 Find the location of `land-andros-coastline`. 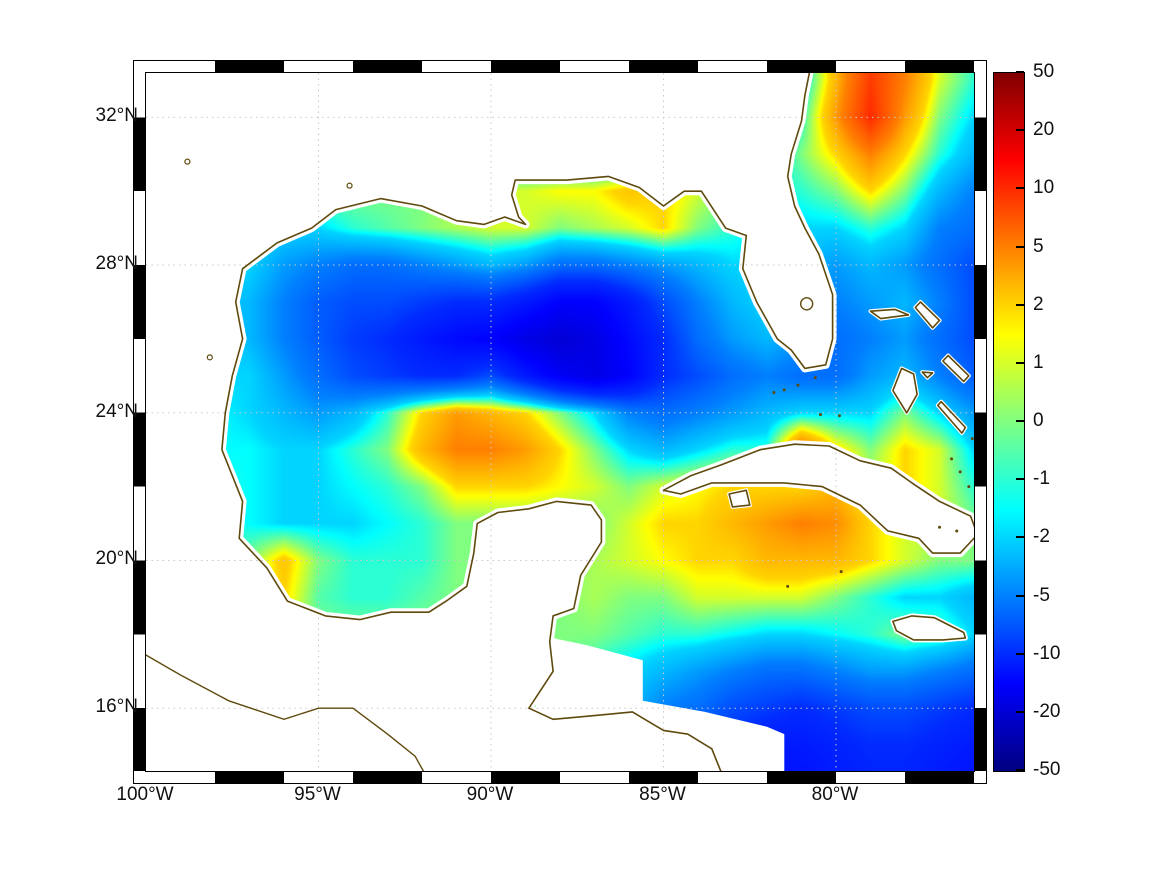

land-andros-coastline is located at coordinates (905, 390).